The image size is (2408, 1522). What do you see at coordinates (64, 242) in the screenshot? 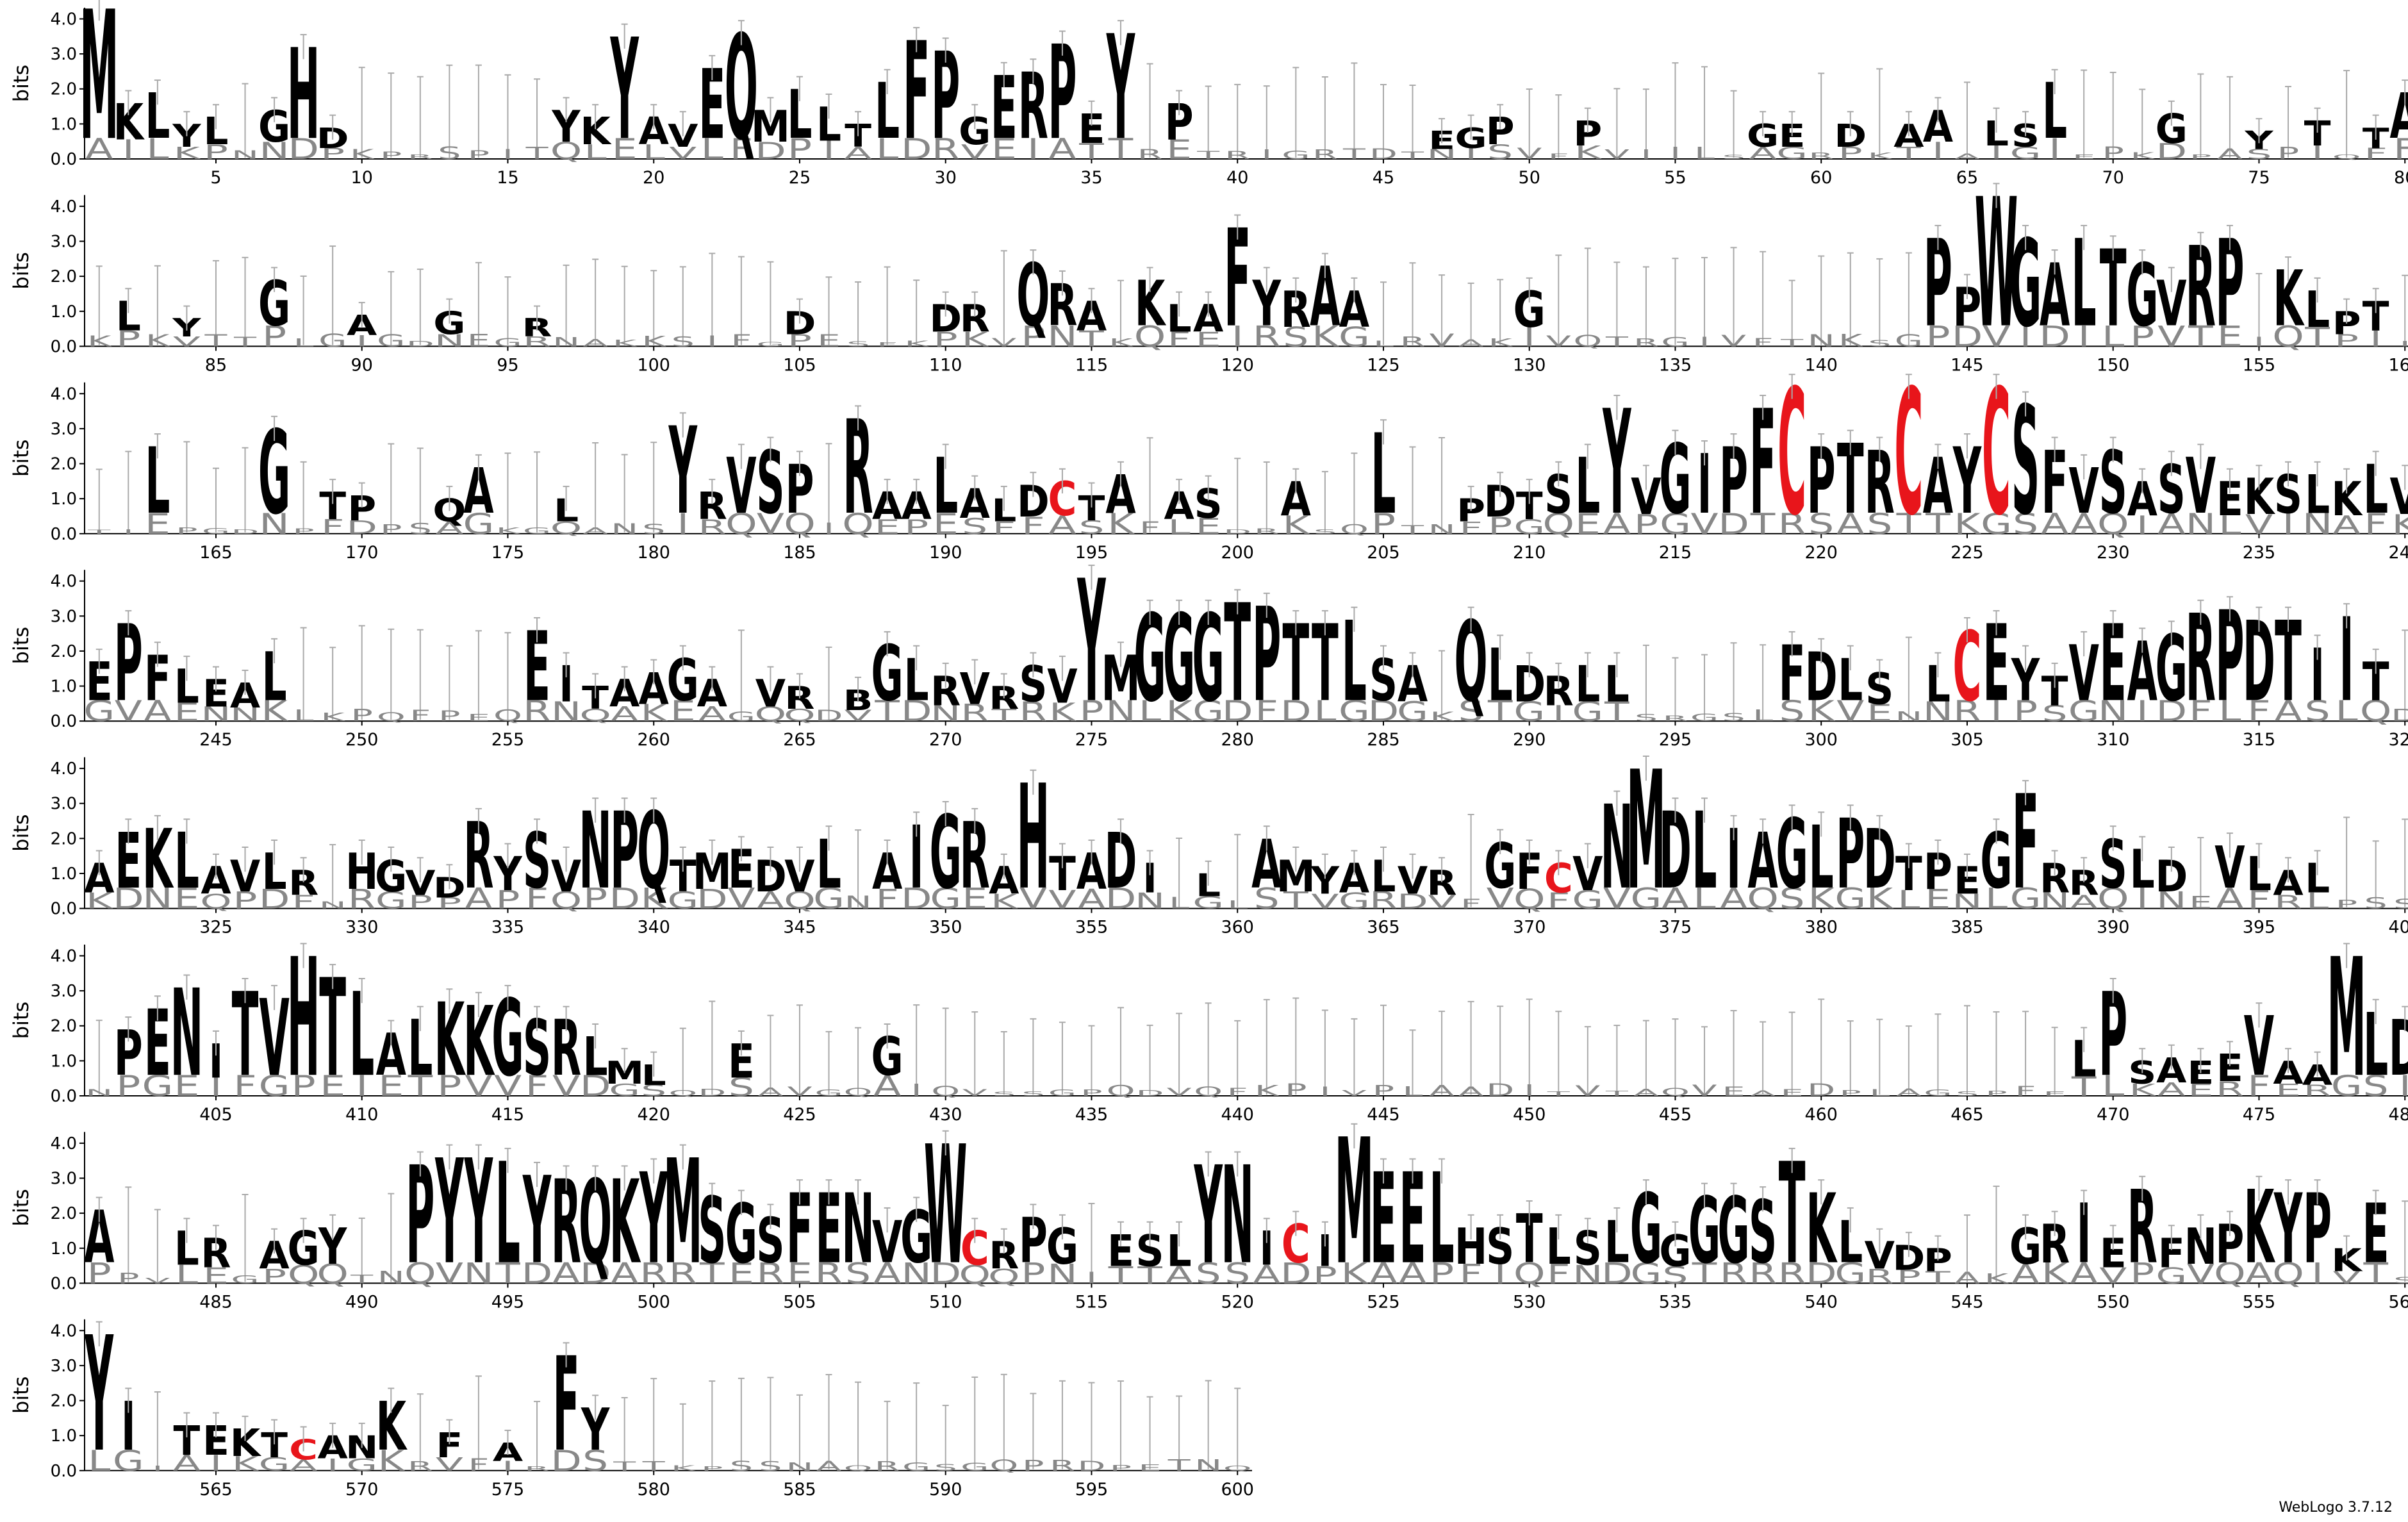
I see `y-tick-label: 3.0` at bounding box center [64, 242].